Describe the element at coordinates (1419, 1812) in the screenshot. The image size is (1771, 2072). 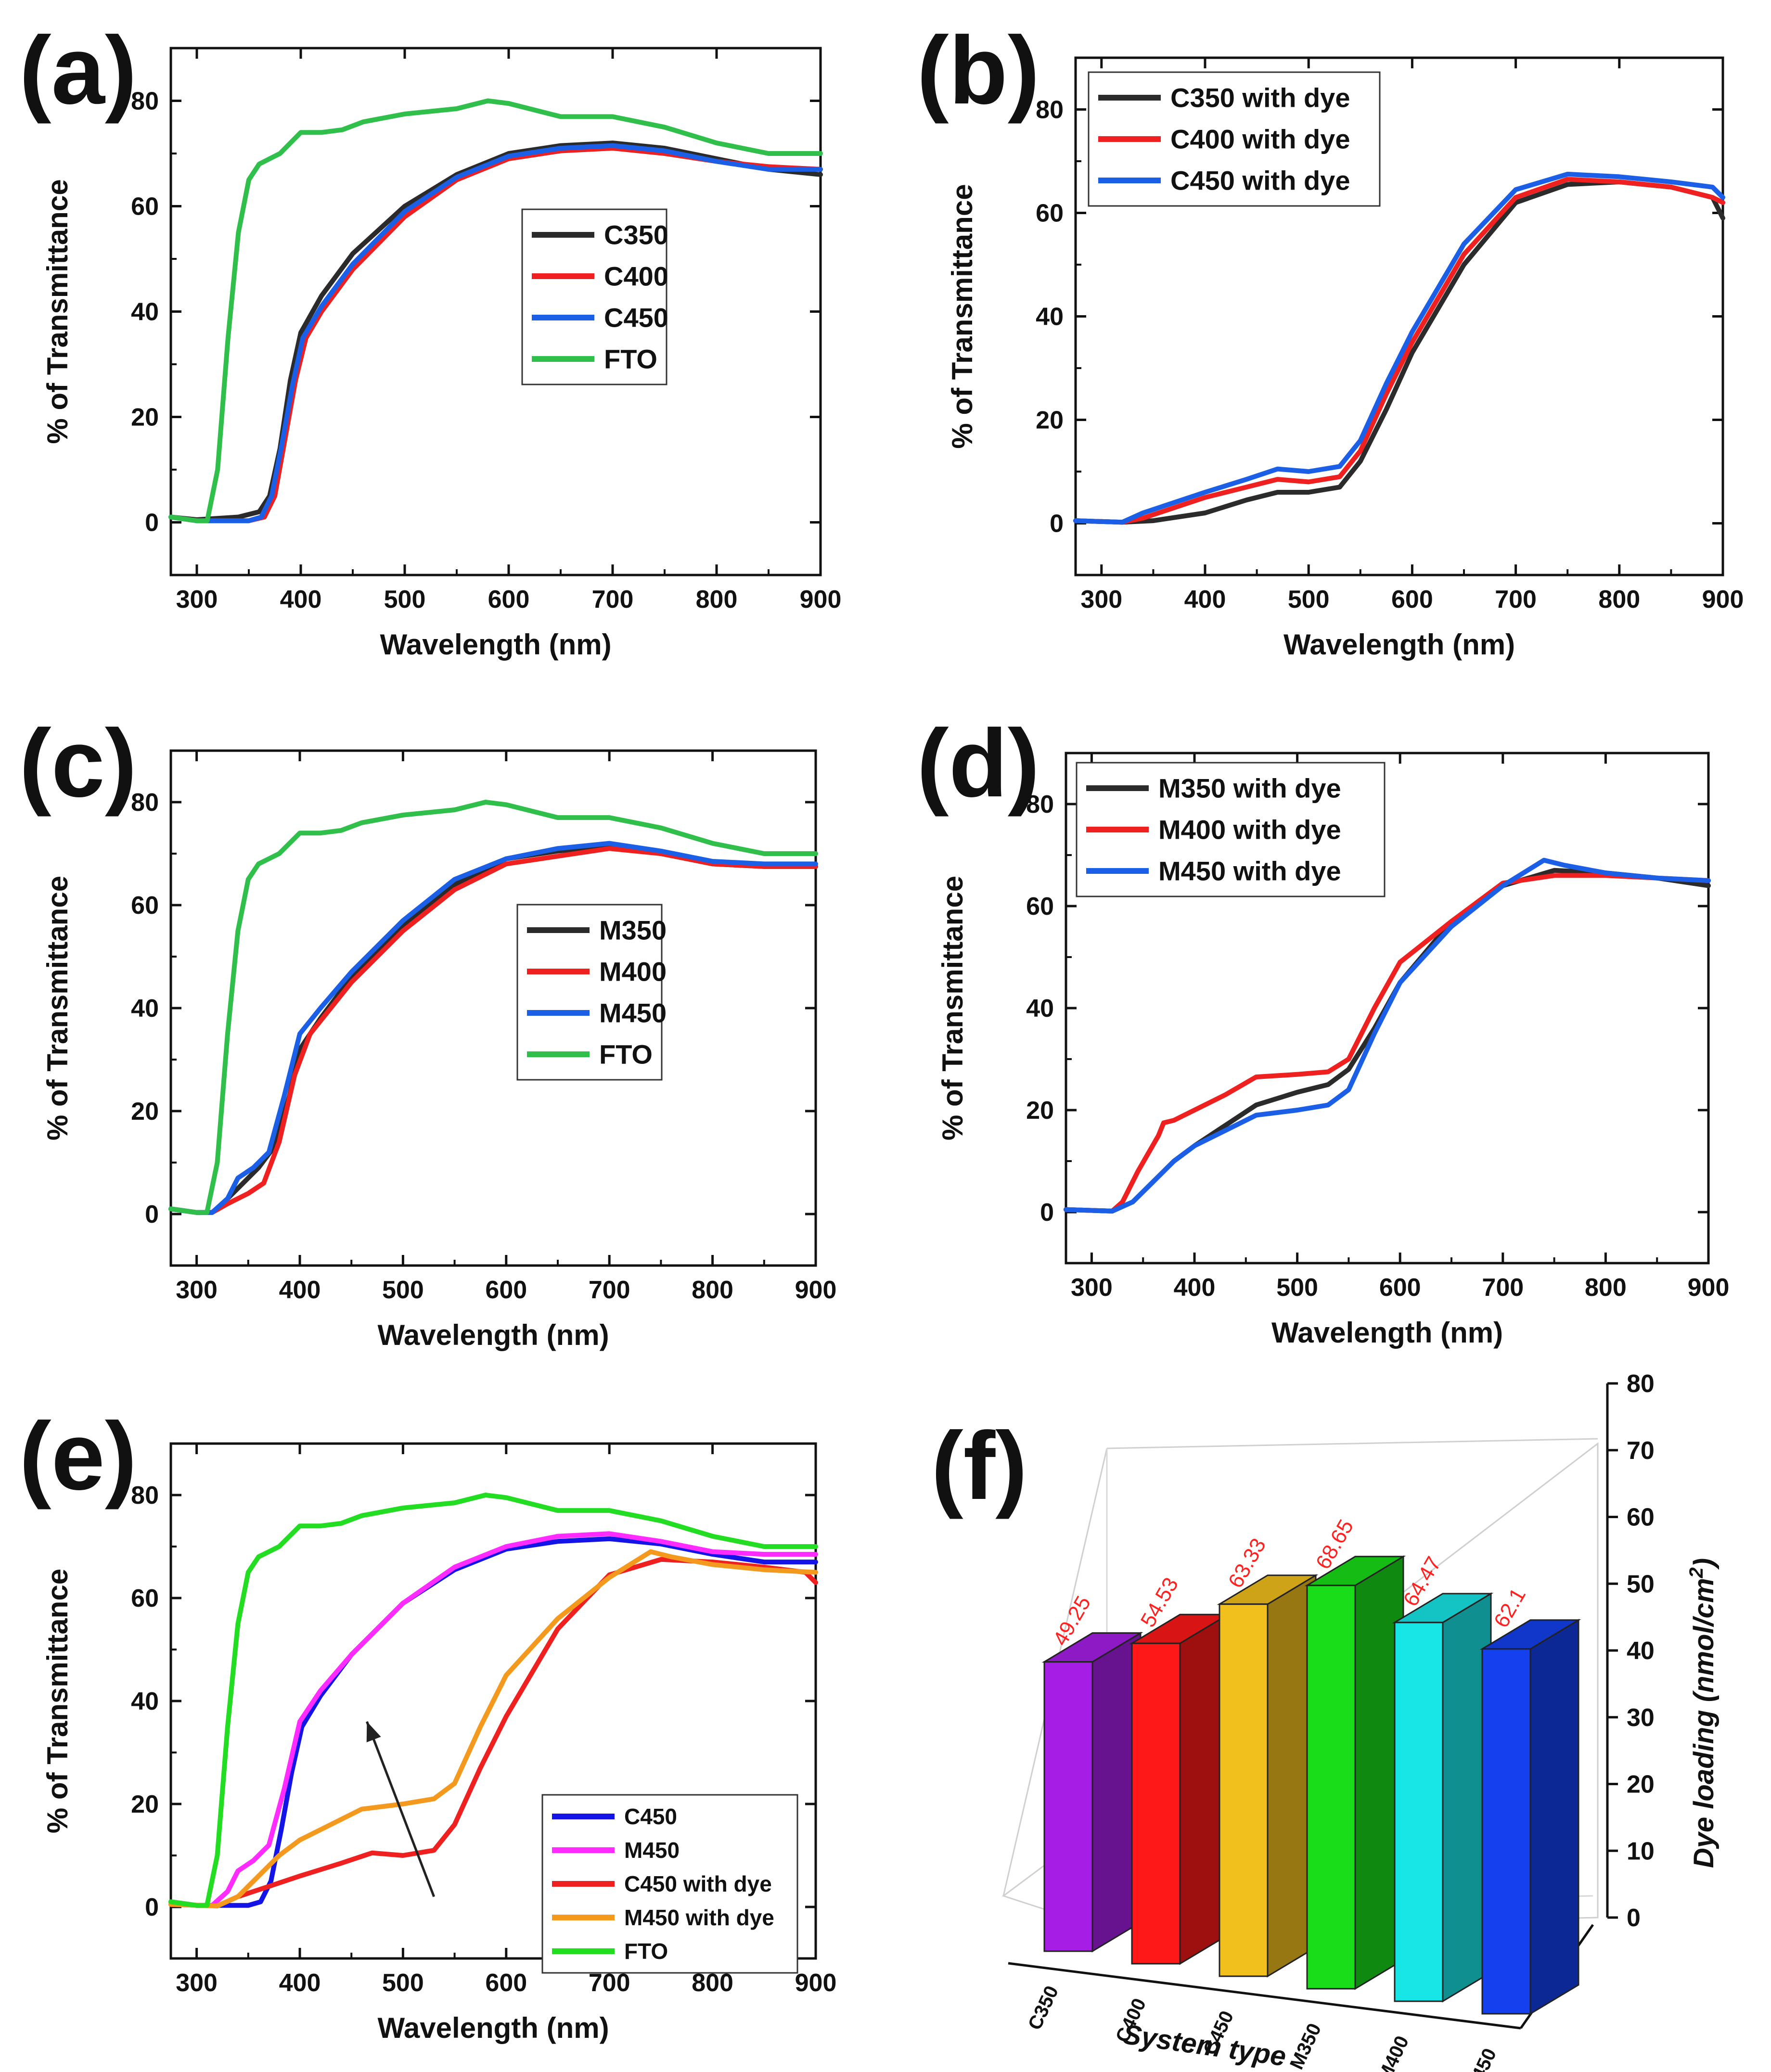
I see `bar-front-m400` at that location.